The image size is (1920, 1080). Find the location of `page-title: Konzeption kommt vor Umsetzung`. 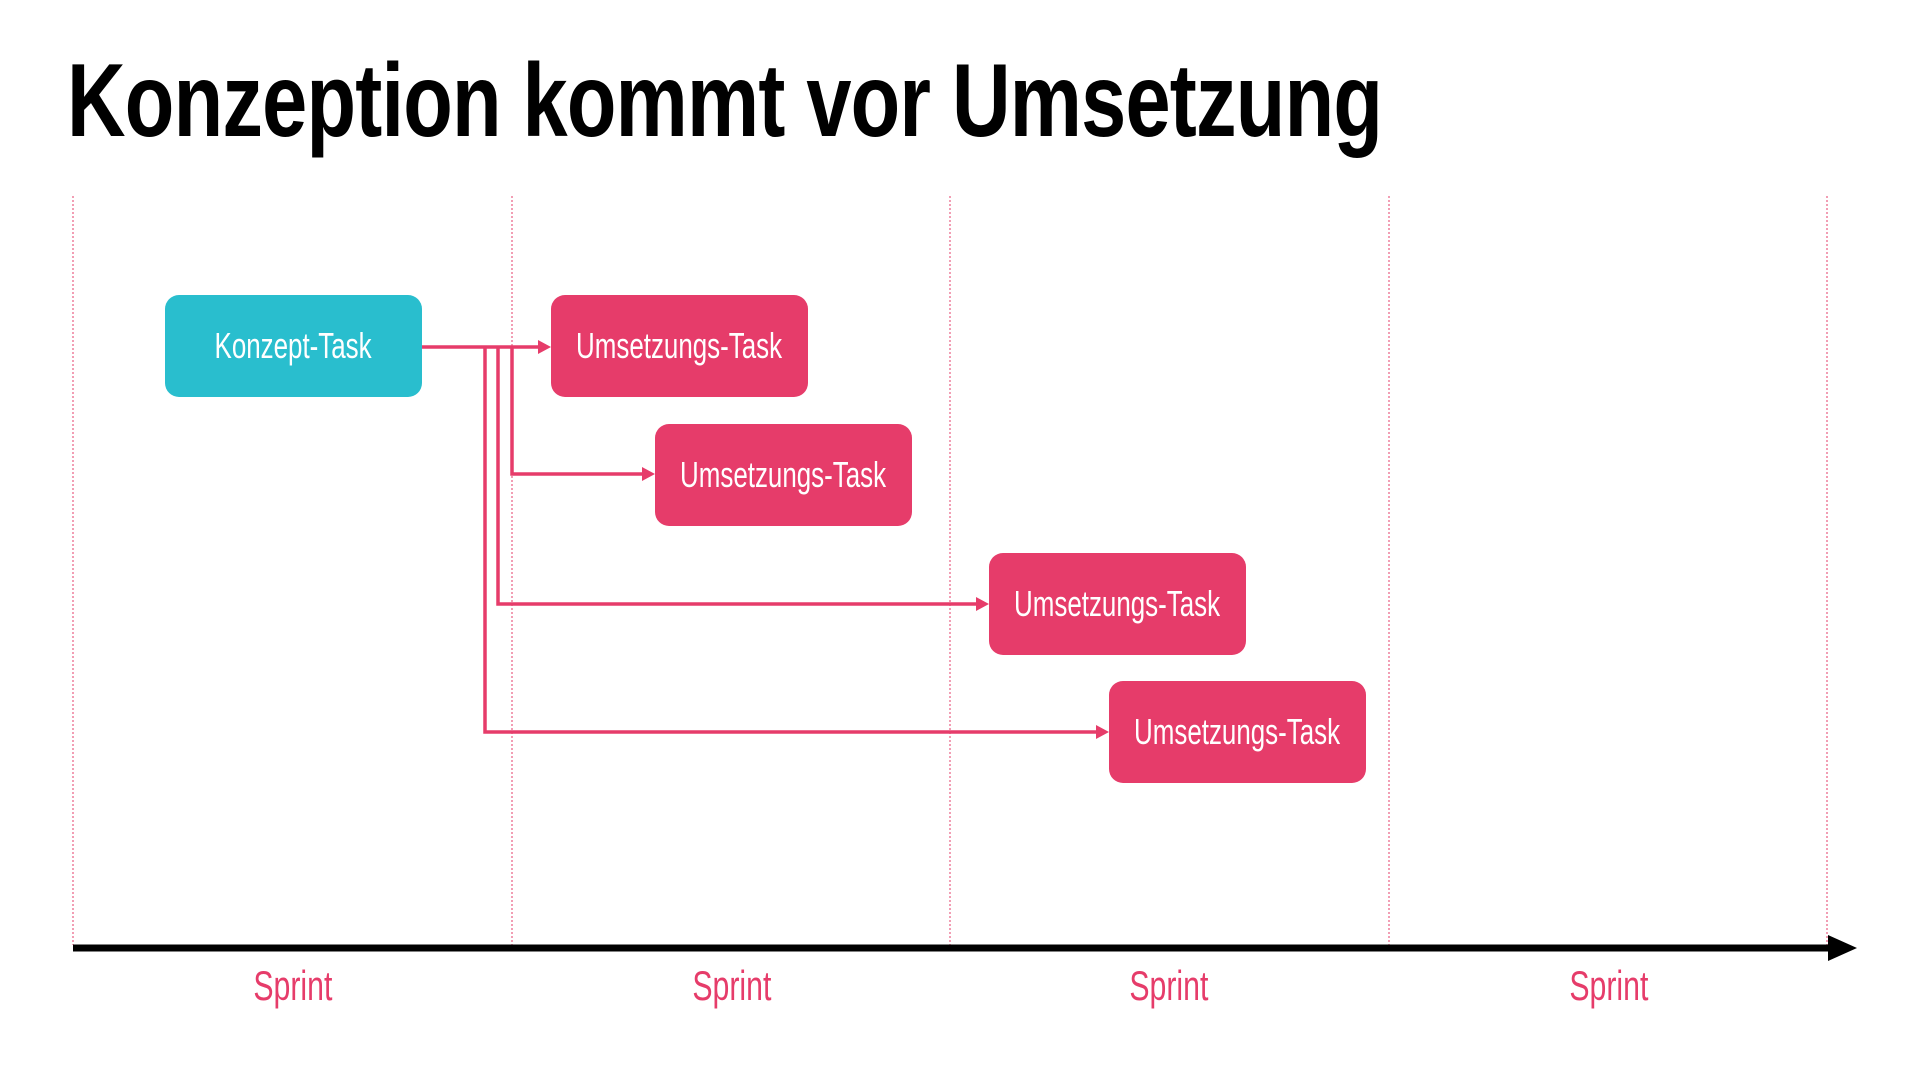

page-title: Konzeption kommt vor Umsetzung is located at coordinates (725, 101).